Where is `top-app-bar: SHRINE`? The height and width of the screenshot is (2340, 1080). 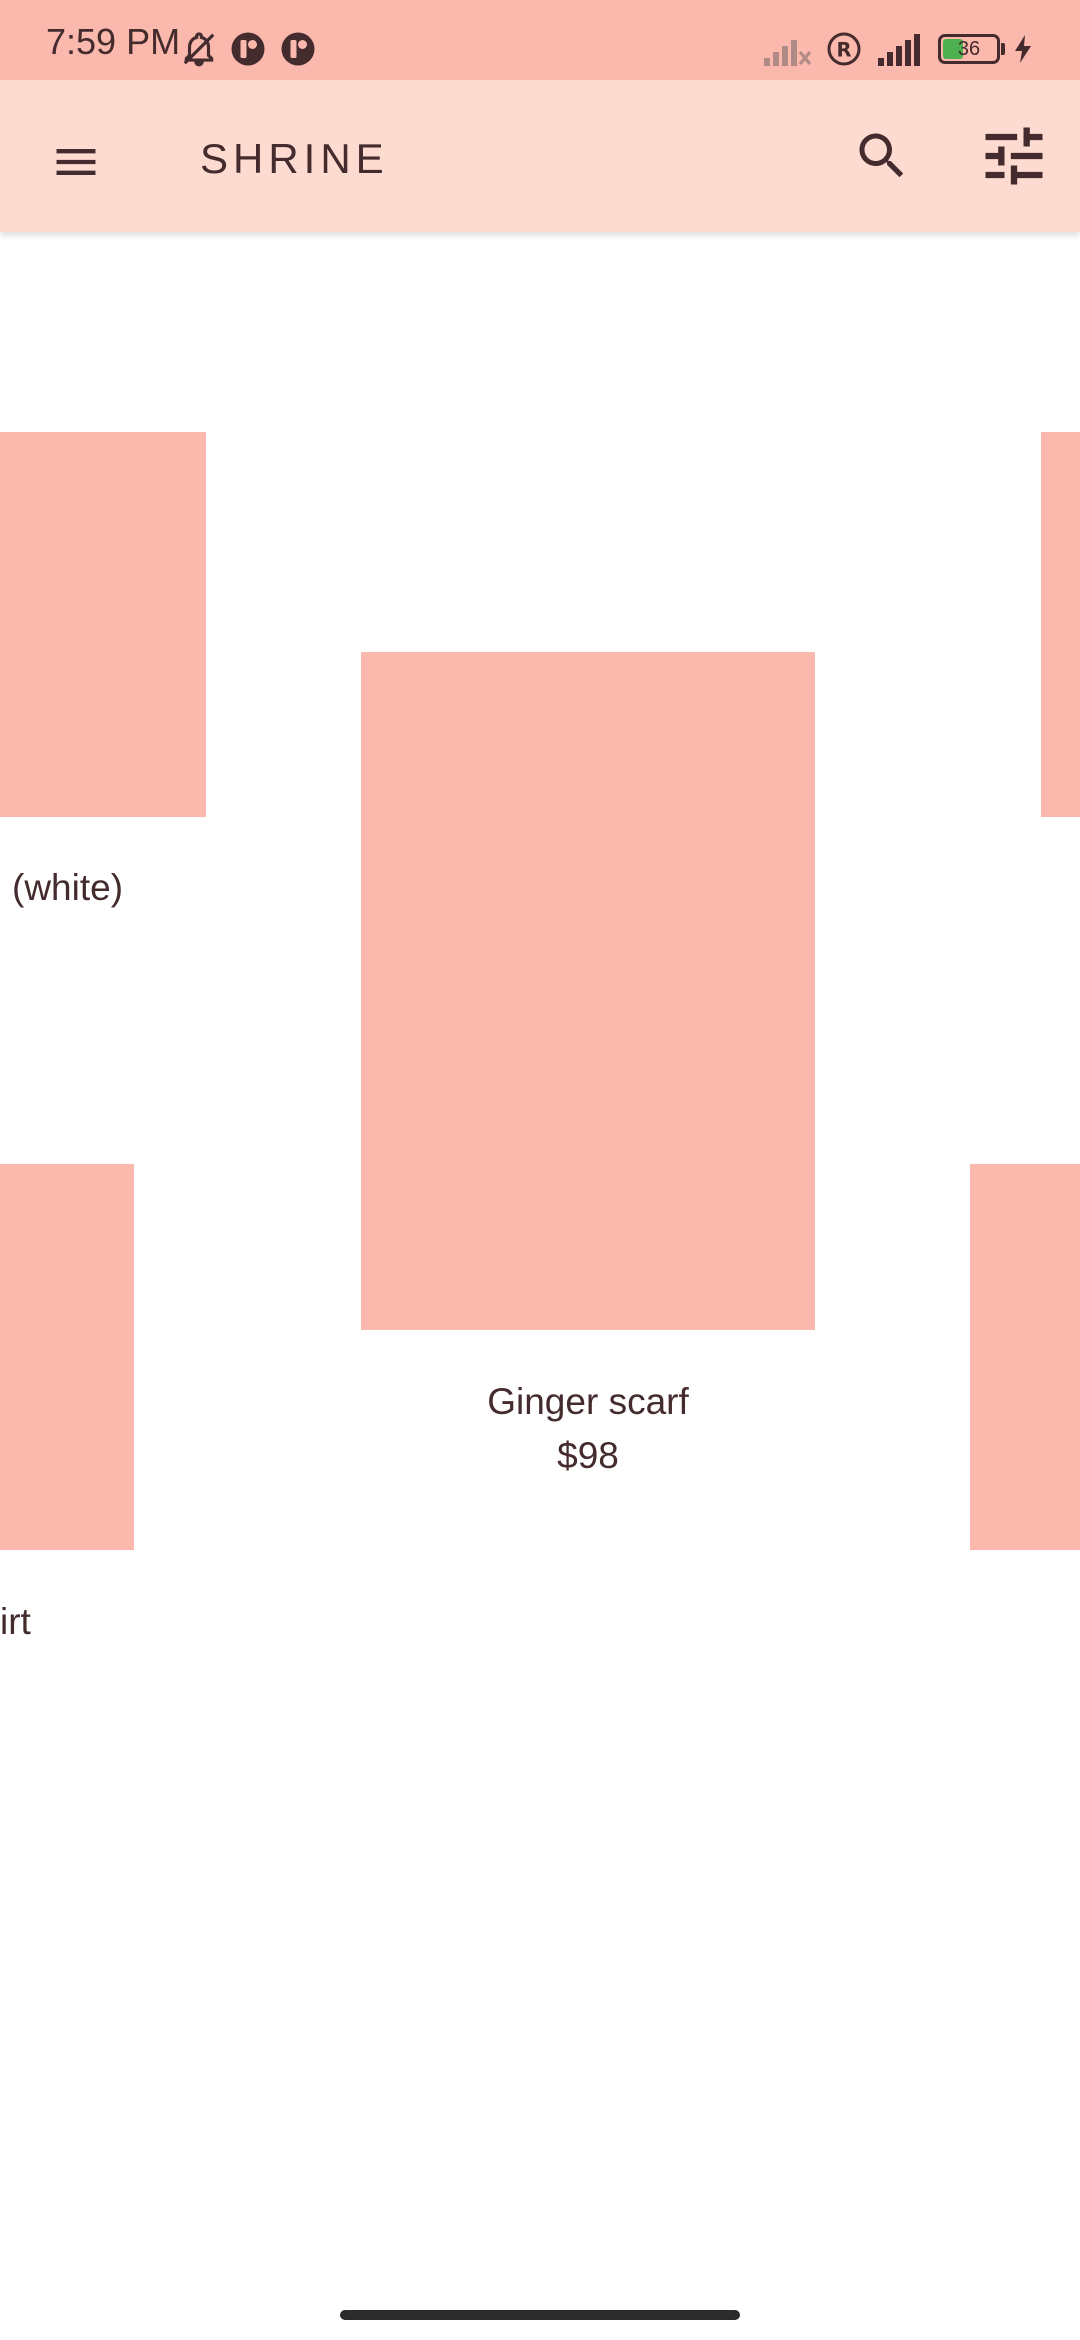 top-app-bar: SHRINE is located at coordinates (540, 156).